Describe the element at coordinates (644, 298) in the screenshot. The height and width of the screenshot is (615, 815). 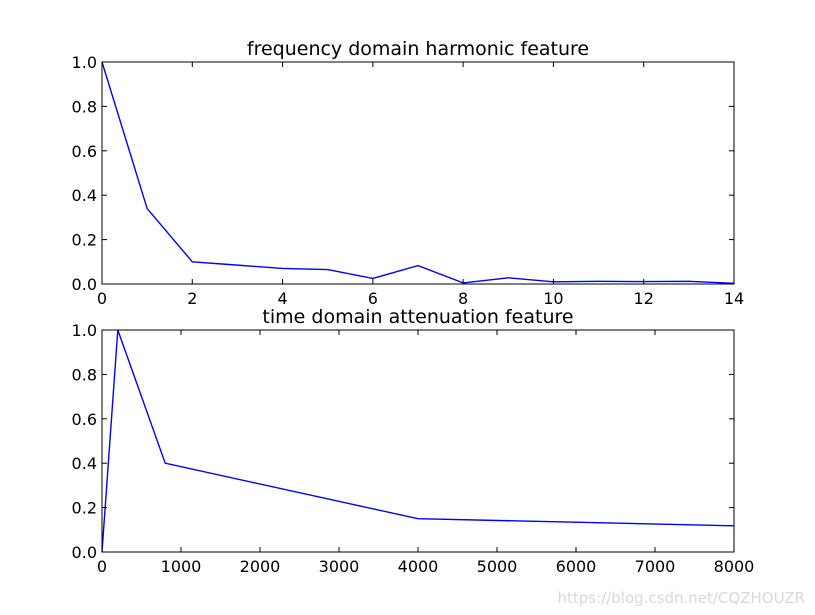
I see `x-tick-label: 12` at that location.